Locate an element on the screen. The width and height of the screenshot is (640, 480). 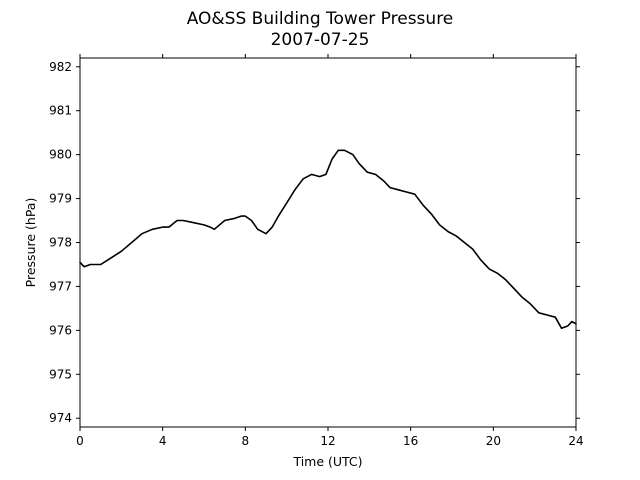
x-tick-label: 0 is located at coordinates (80, 441).